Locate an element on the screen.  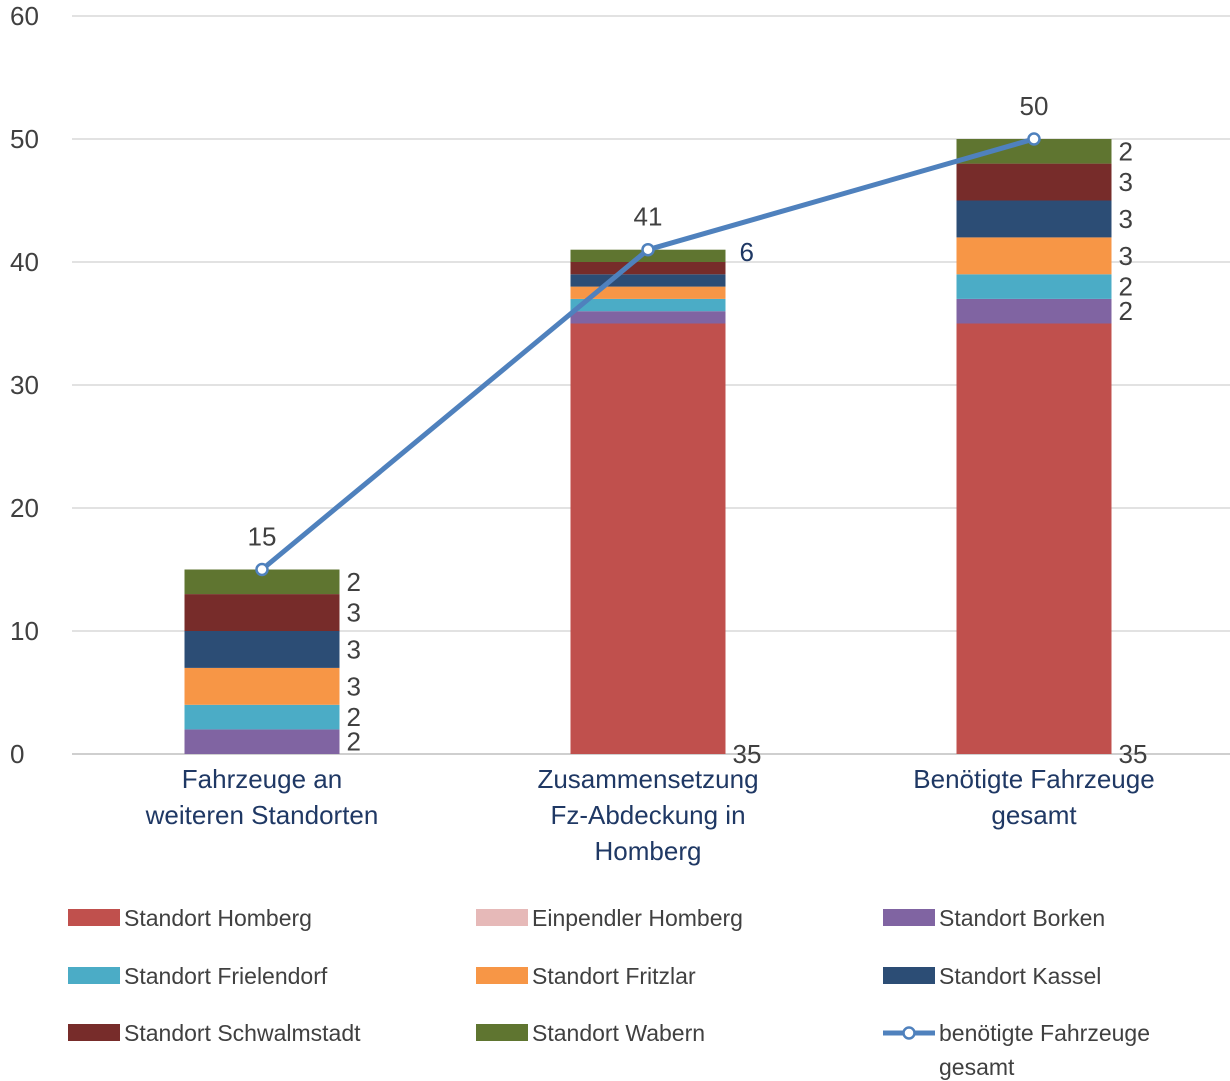
x-category-label: Homberg is located at coordinates (648, 851).